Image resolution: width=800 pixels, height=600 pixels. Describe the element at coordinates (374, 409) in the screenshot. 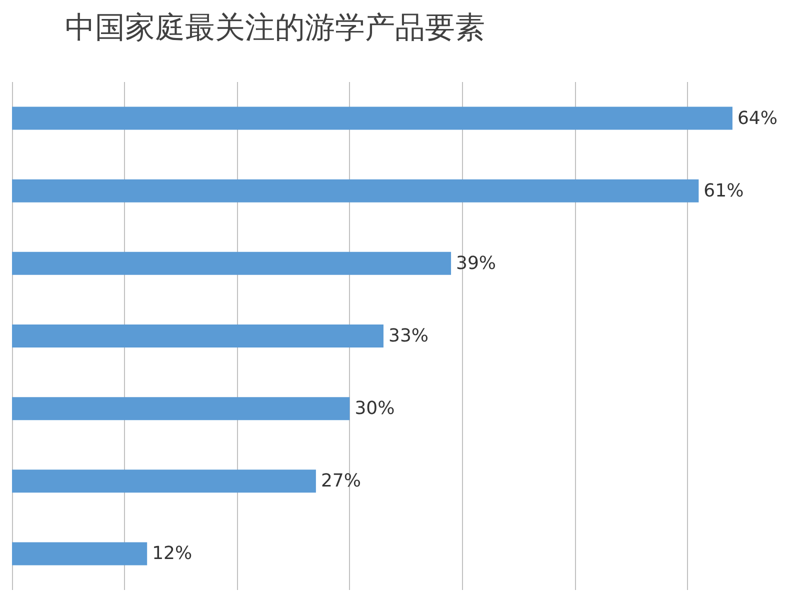

I see `data-label: 30%` at that location.